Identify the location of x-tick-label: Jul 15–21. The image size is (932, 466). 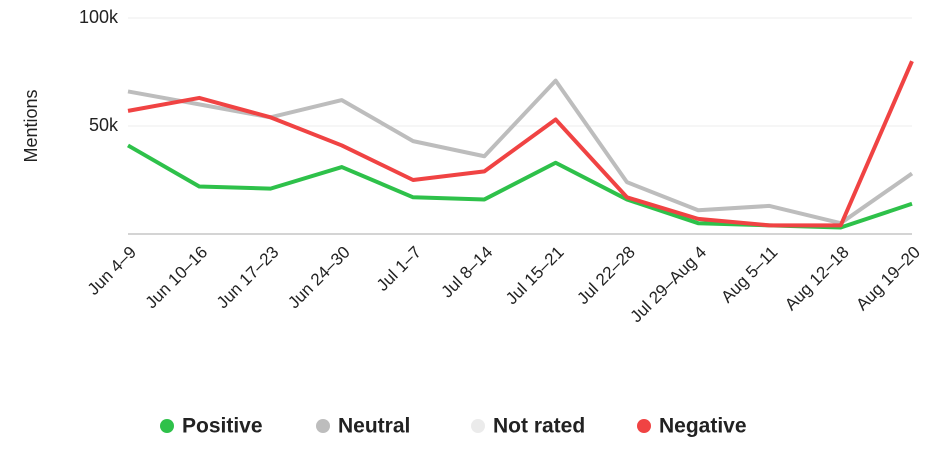
(535, 276).